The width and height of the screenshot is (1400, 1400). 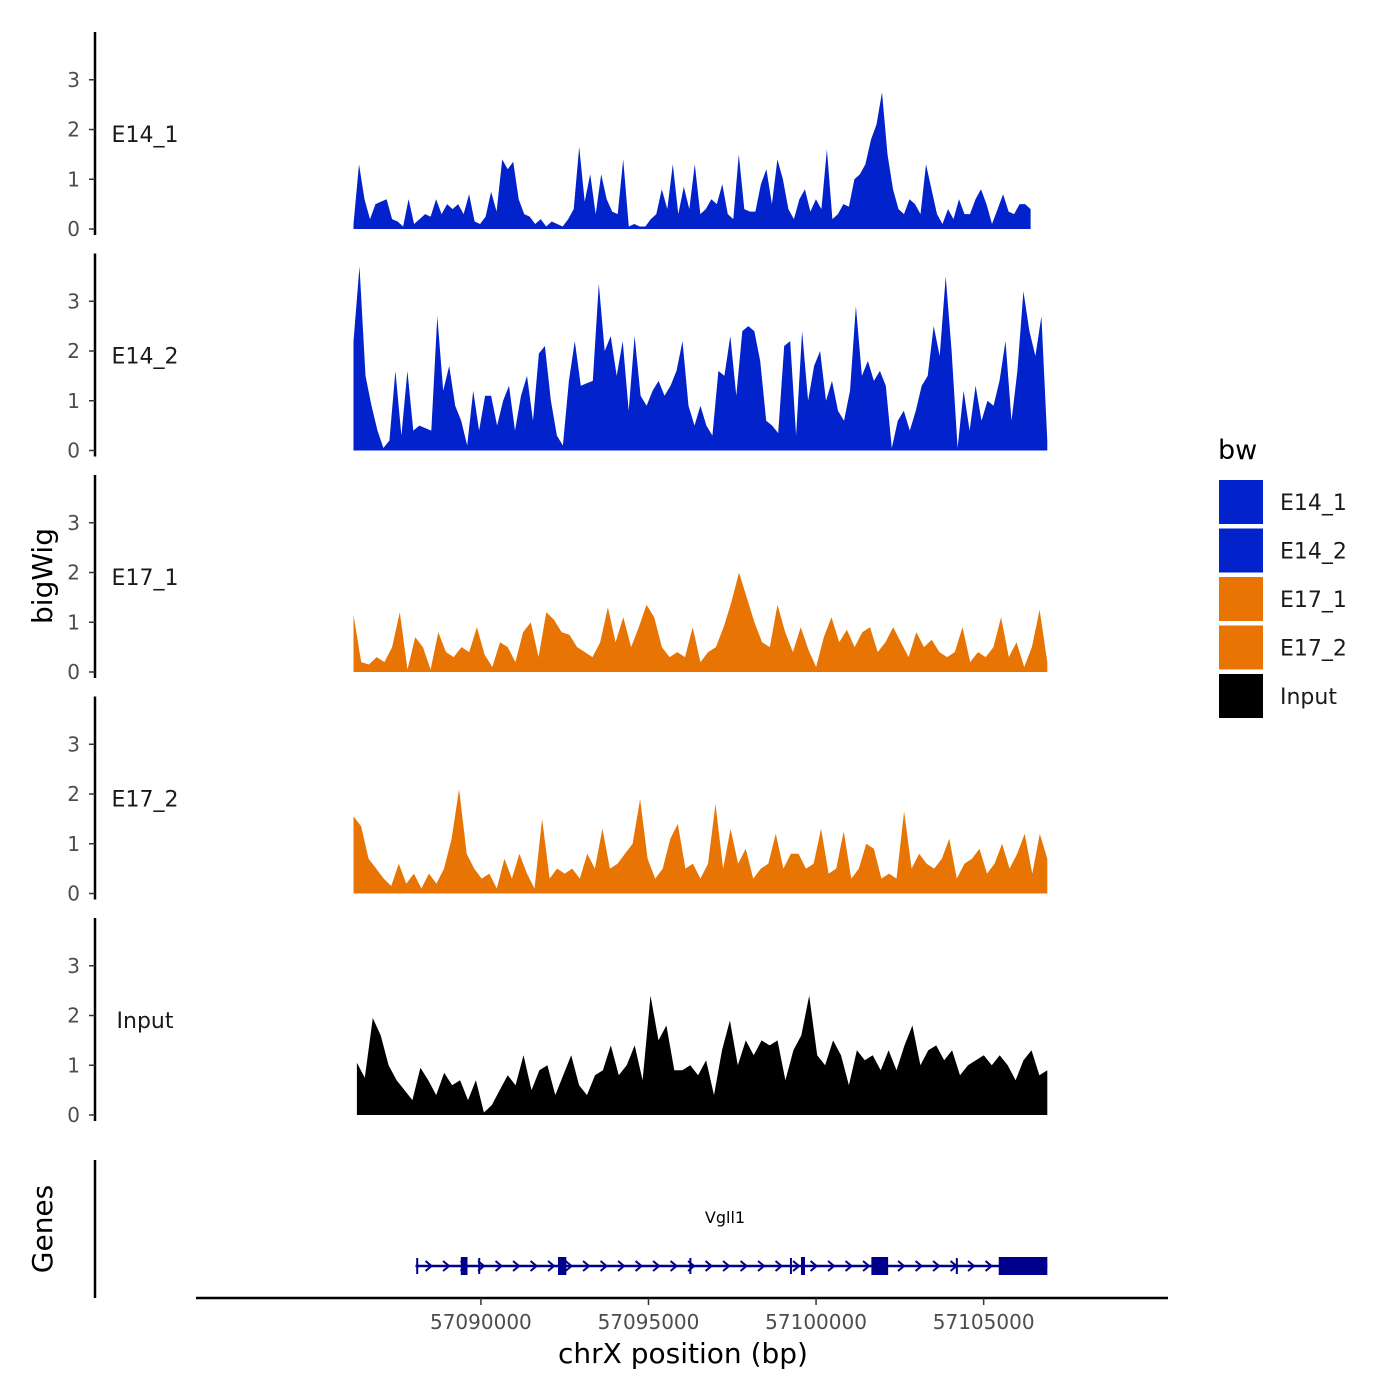 I want to click on track-label: E17_2, so click(x=145, y=800).